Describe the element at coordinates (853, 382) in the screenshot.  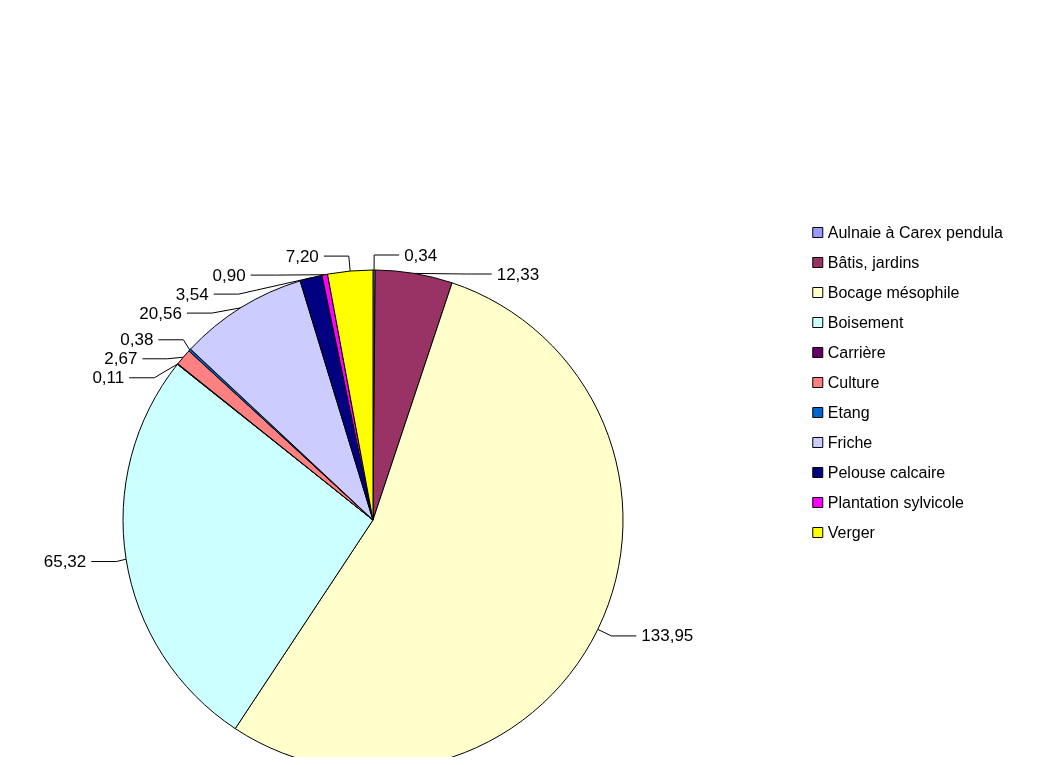
I see `legend-label: Culture` at that location.